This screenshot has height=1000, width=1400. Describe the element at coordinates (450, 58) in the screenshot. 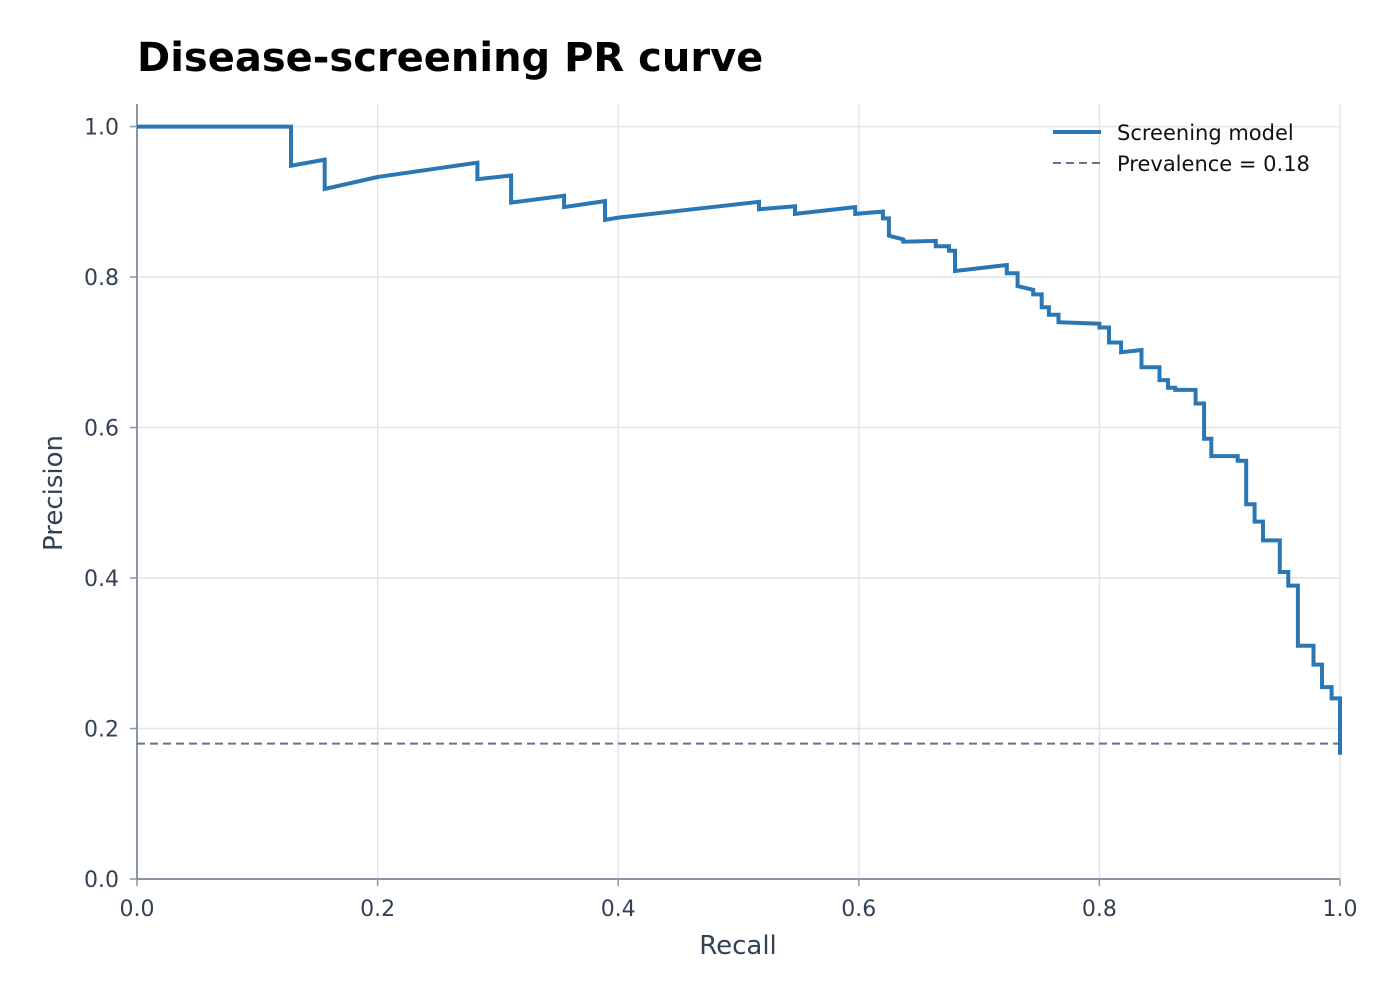

I see `chart-title: Disease-screening PR curve` at that location.